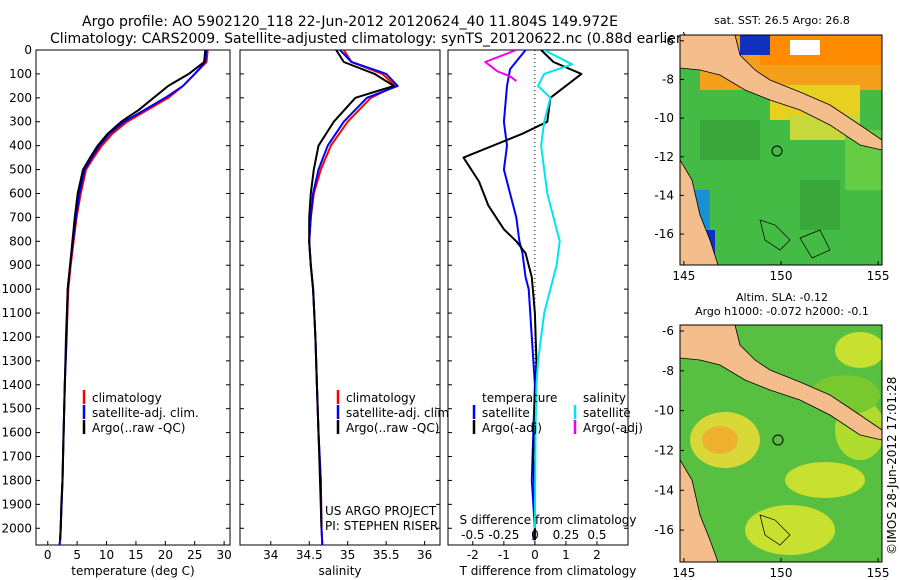 The width and height of the screenshot is (900, 580). What do you see at coordinates (782, 297) in the screenshot?
I see `sla-map-title-1: Altim. SLA: -0.12` at bounding box center [782, 297].